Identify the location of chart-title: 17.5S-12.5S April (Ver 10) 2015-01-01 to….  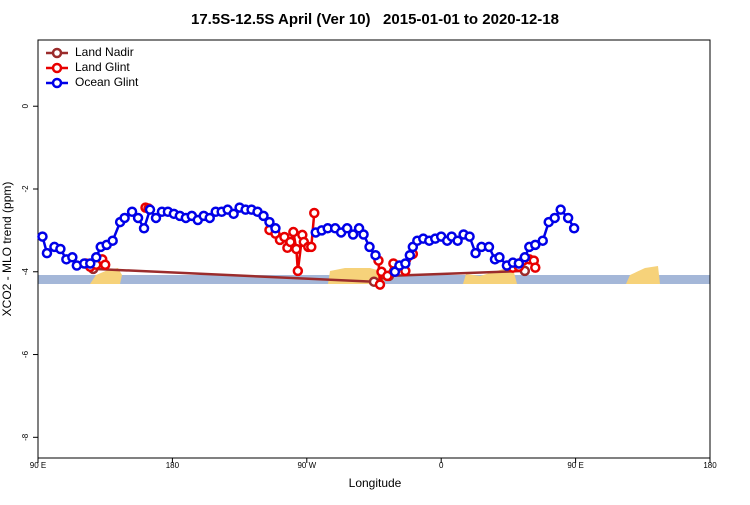
(375, 19).